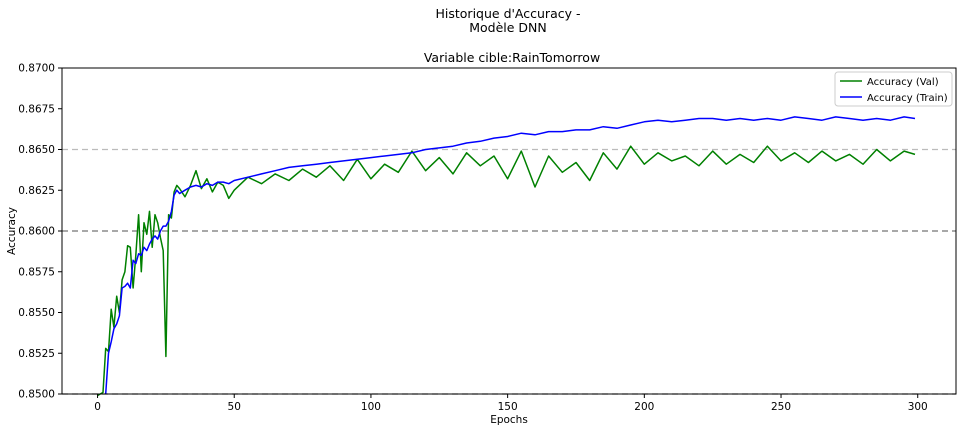 This screenshot has height=432, width=963. I want to click on y-tick-label-4: 0.8600, so click(36, 232).